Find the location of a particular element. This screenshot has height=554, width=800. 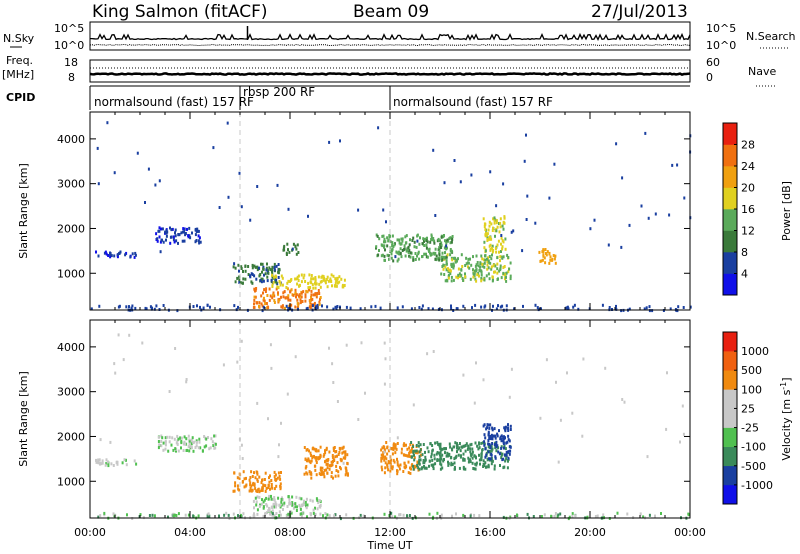

nsky-label: N.Sky is located at coordinates (19, 38).